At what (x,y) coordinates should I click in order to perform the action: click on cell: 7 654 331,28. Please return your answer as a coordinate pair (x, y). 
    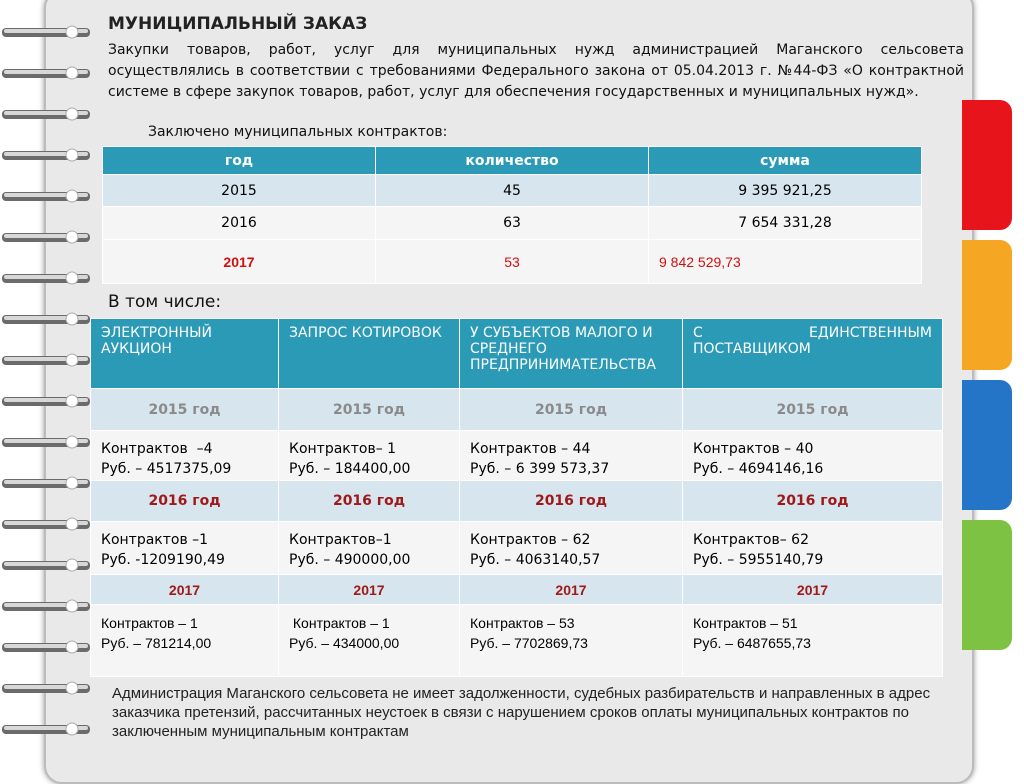
    Looking at the image, I should click on (785, 223).